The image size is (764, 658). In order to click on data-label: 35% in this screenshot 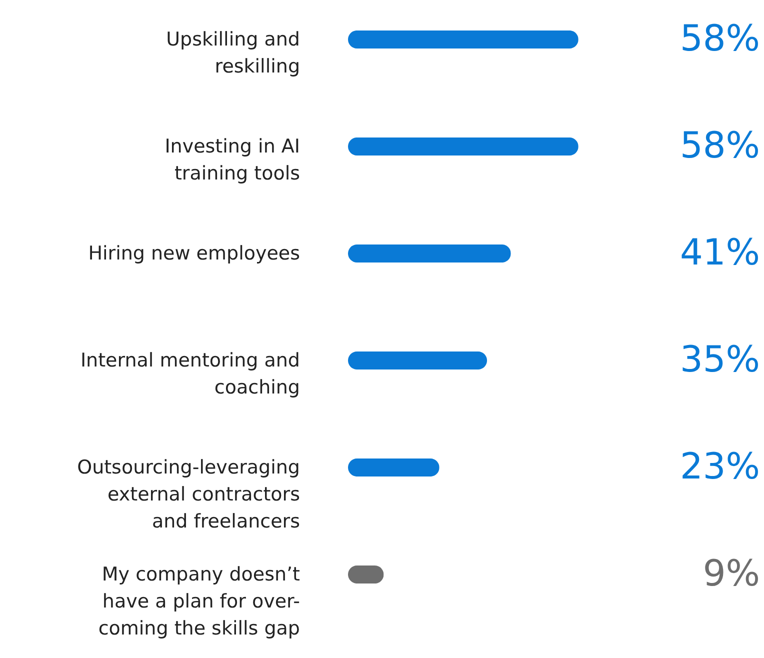, I will do `click(720, 360)`.